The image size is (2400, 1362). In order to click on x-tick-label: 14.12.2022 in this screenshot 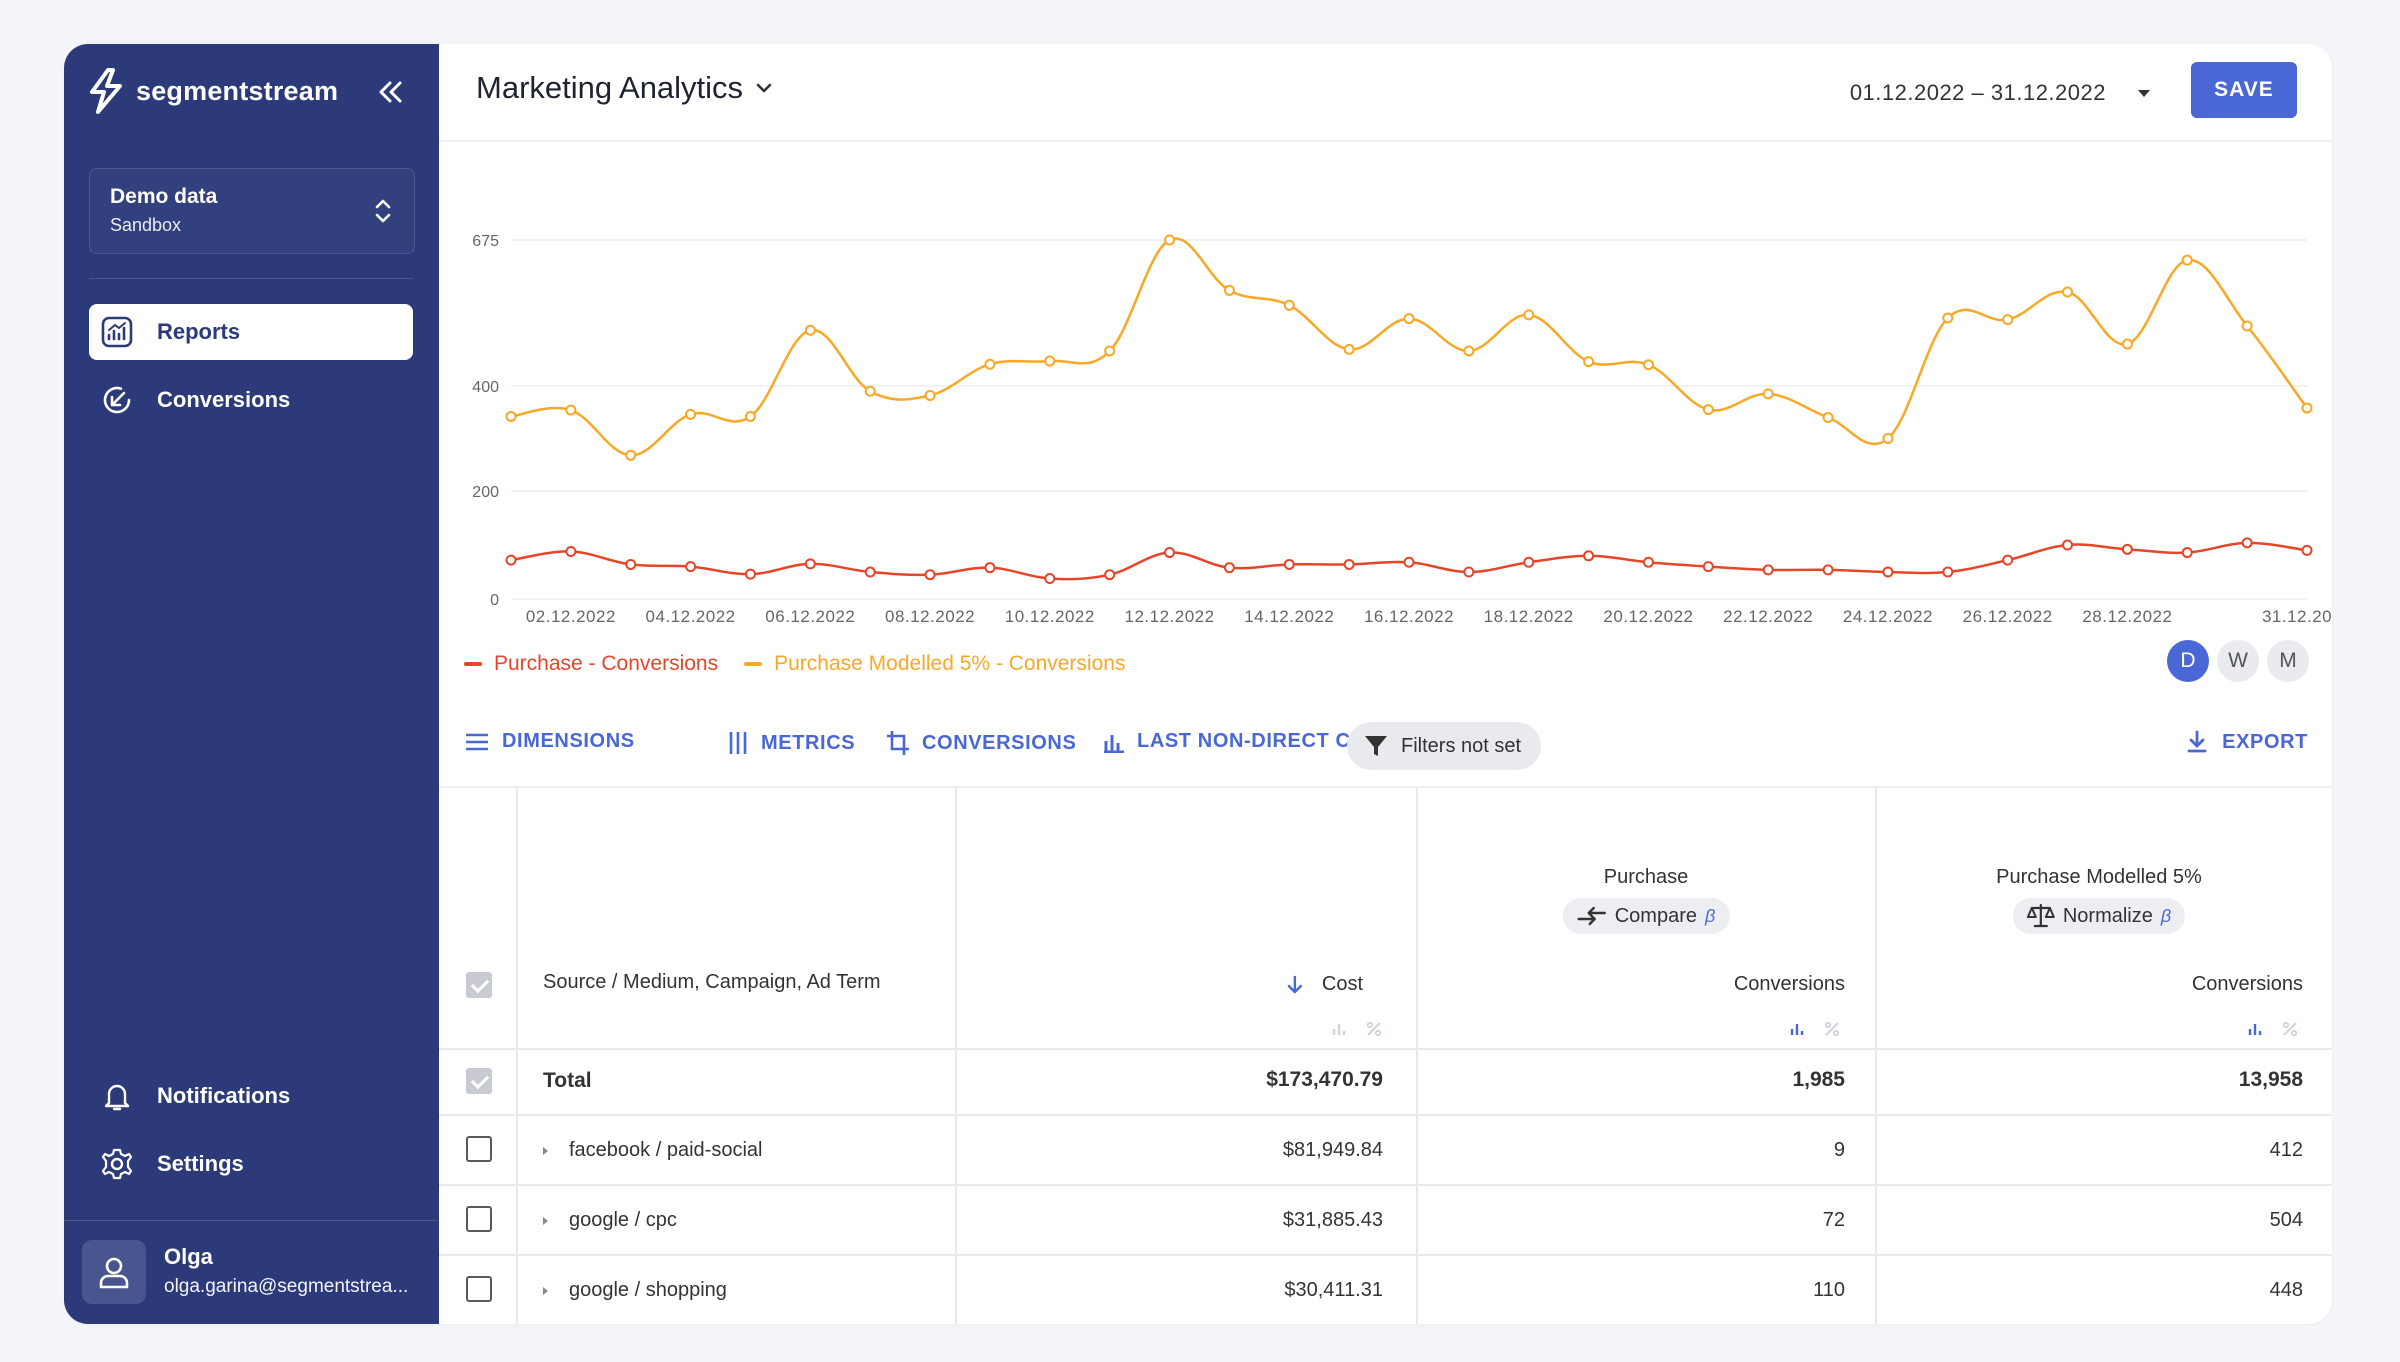, I will do `click(1289, 616)`.